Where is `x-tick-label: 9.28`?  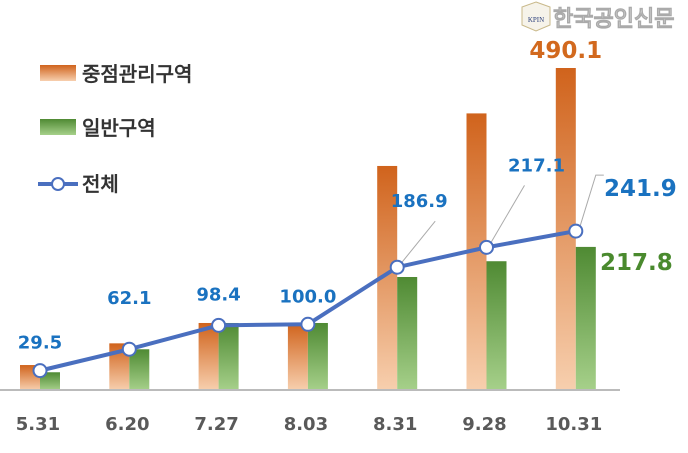
x-tick-label: 9.28 is located at coordinates (484, 424).